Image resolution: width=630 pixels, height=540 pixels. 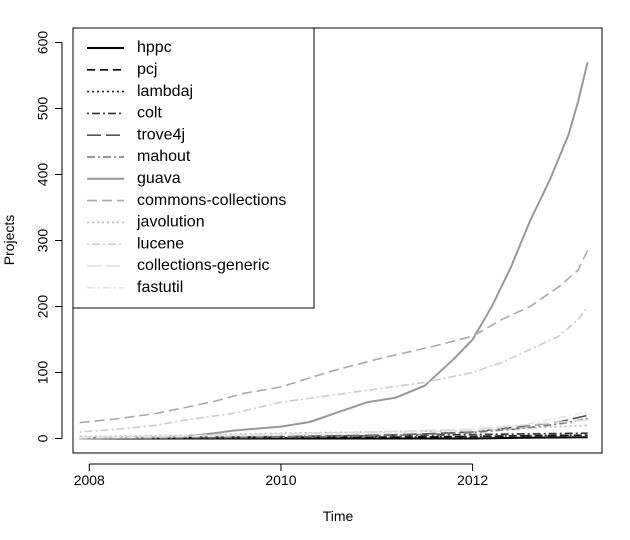 What do you see at coordinates (160, 287) in the screenshot?
I see `legend-label-fastutil: fastutil` at bounding box center [160, 287].